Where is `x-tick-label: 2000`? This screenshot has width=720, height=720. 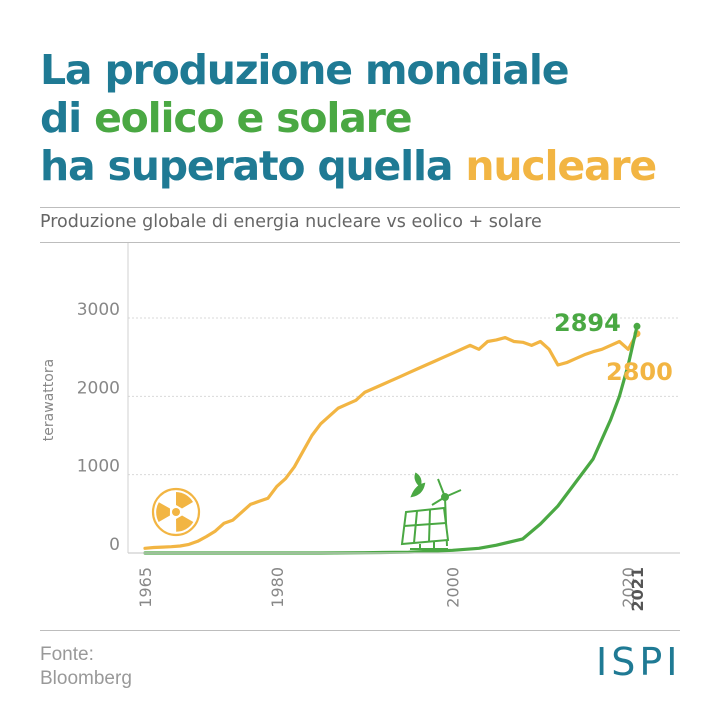 x-tick-label: 2000 is located at coordinates (453, 587).